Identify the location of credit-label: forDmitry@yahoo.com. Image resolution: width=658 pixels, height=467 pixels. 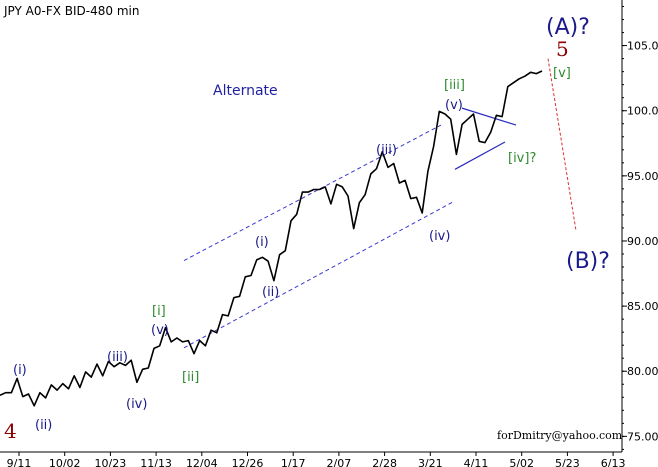
(560, 435).